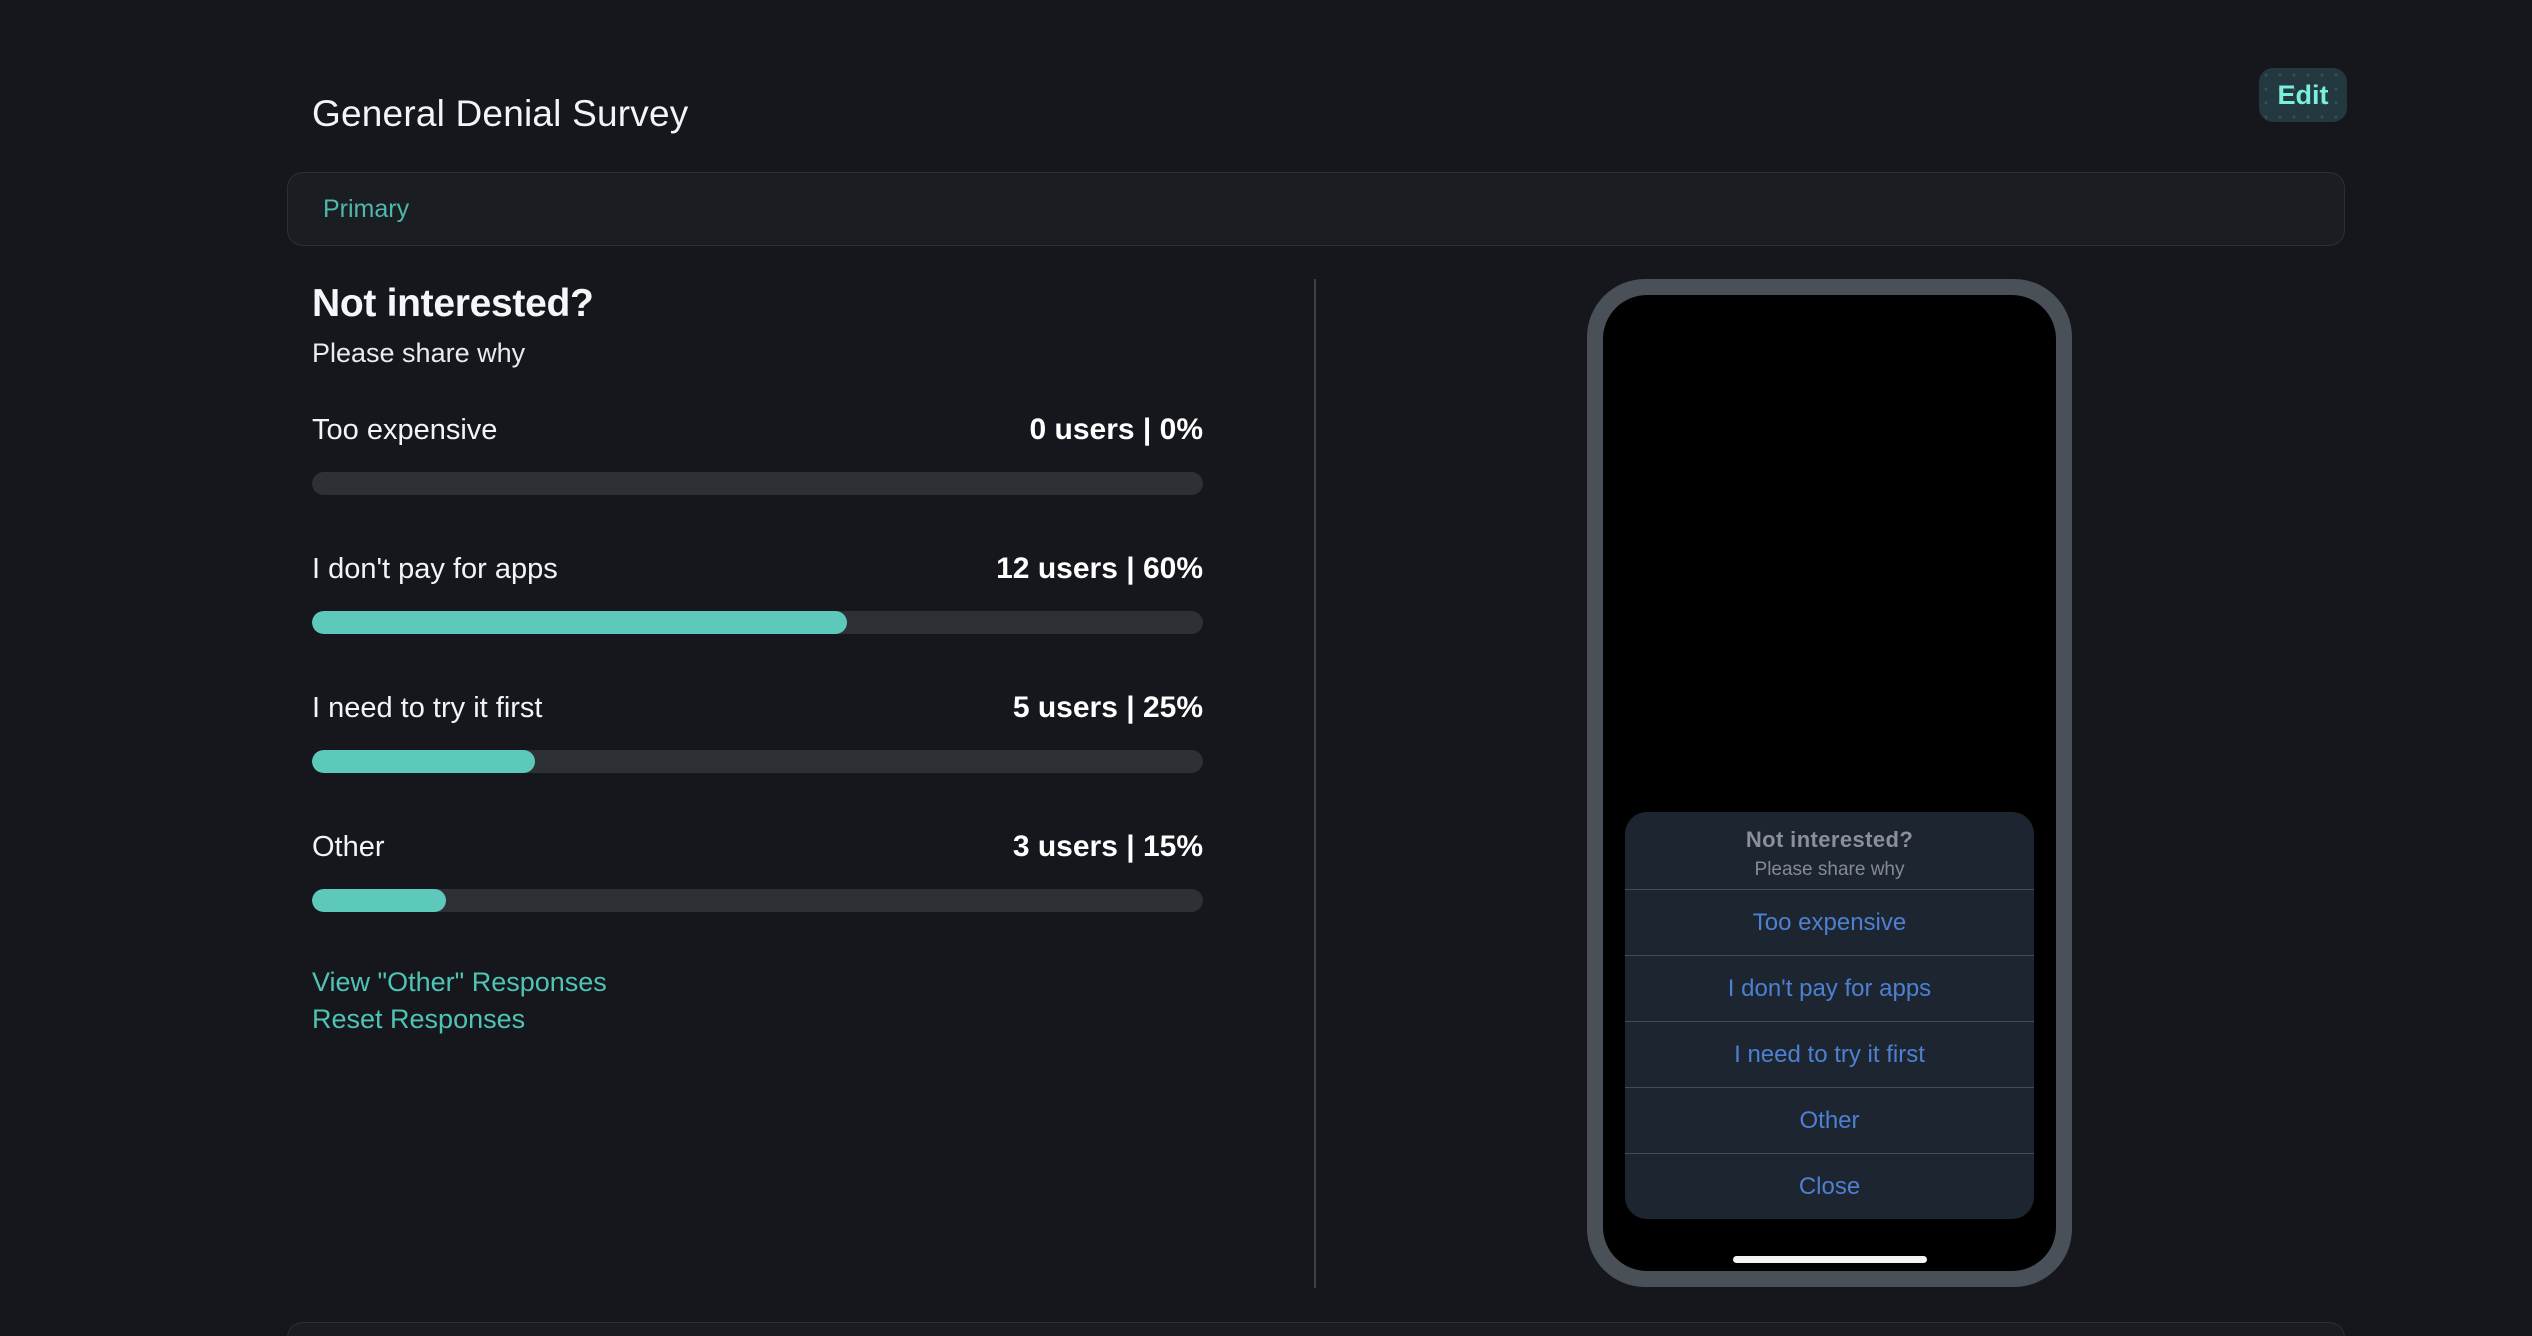 Image resolution: width=2532 pixels, height=1336 pixels. I want to click on dialog-option-dont-pay: I don't pay for apps, so click(1829, 988).